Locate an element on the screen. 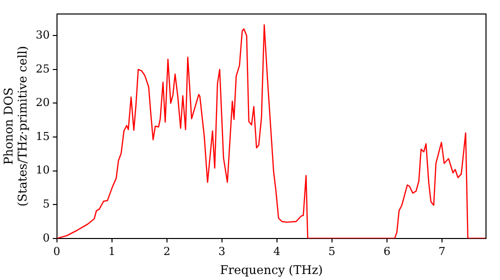 This screenshot has width=500, height=280. x-axis-title: Frequency (THz) is located at coordinates (271, 269).